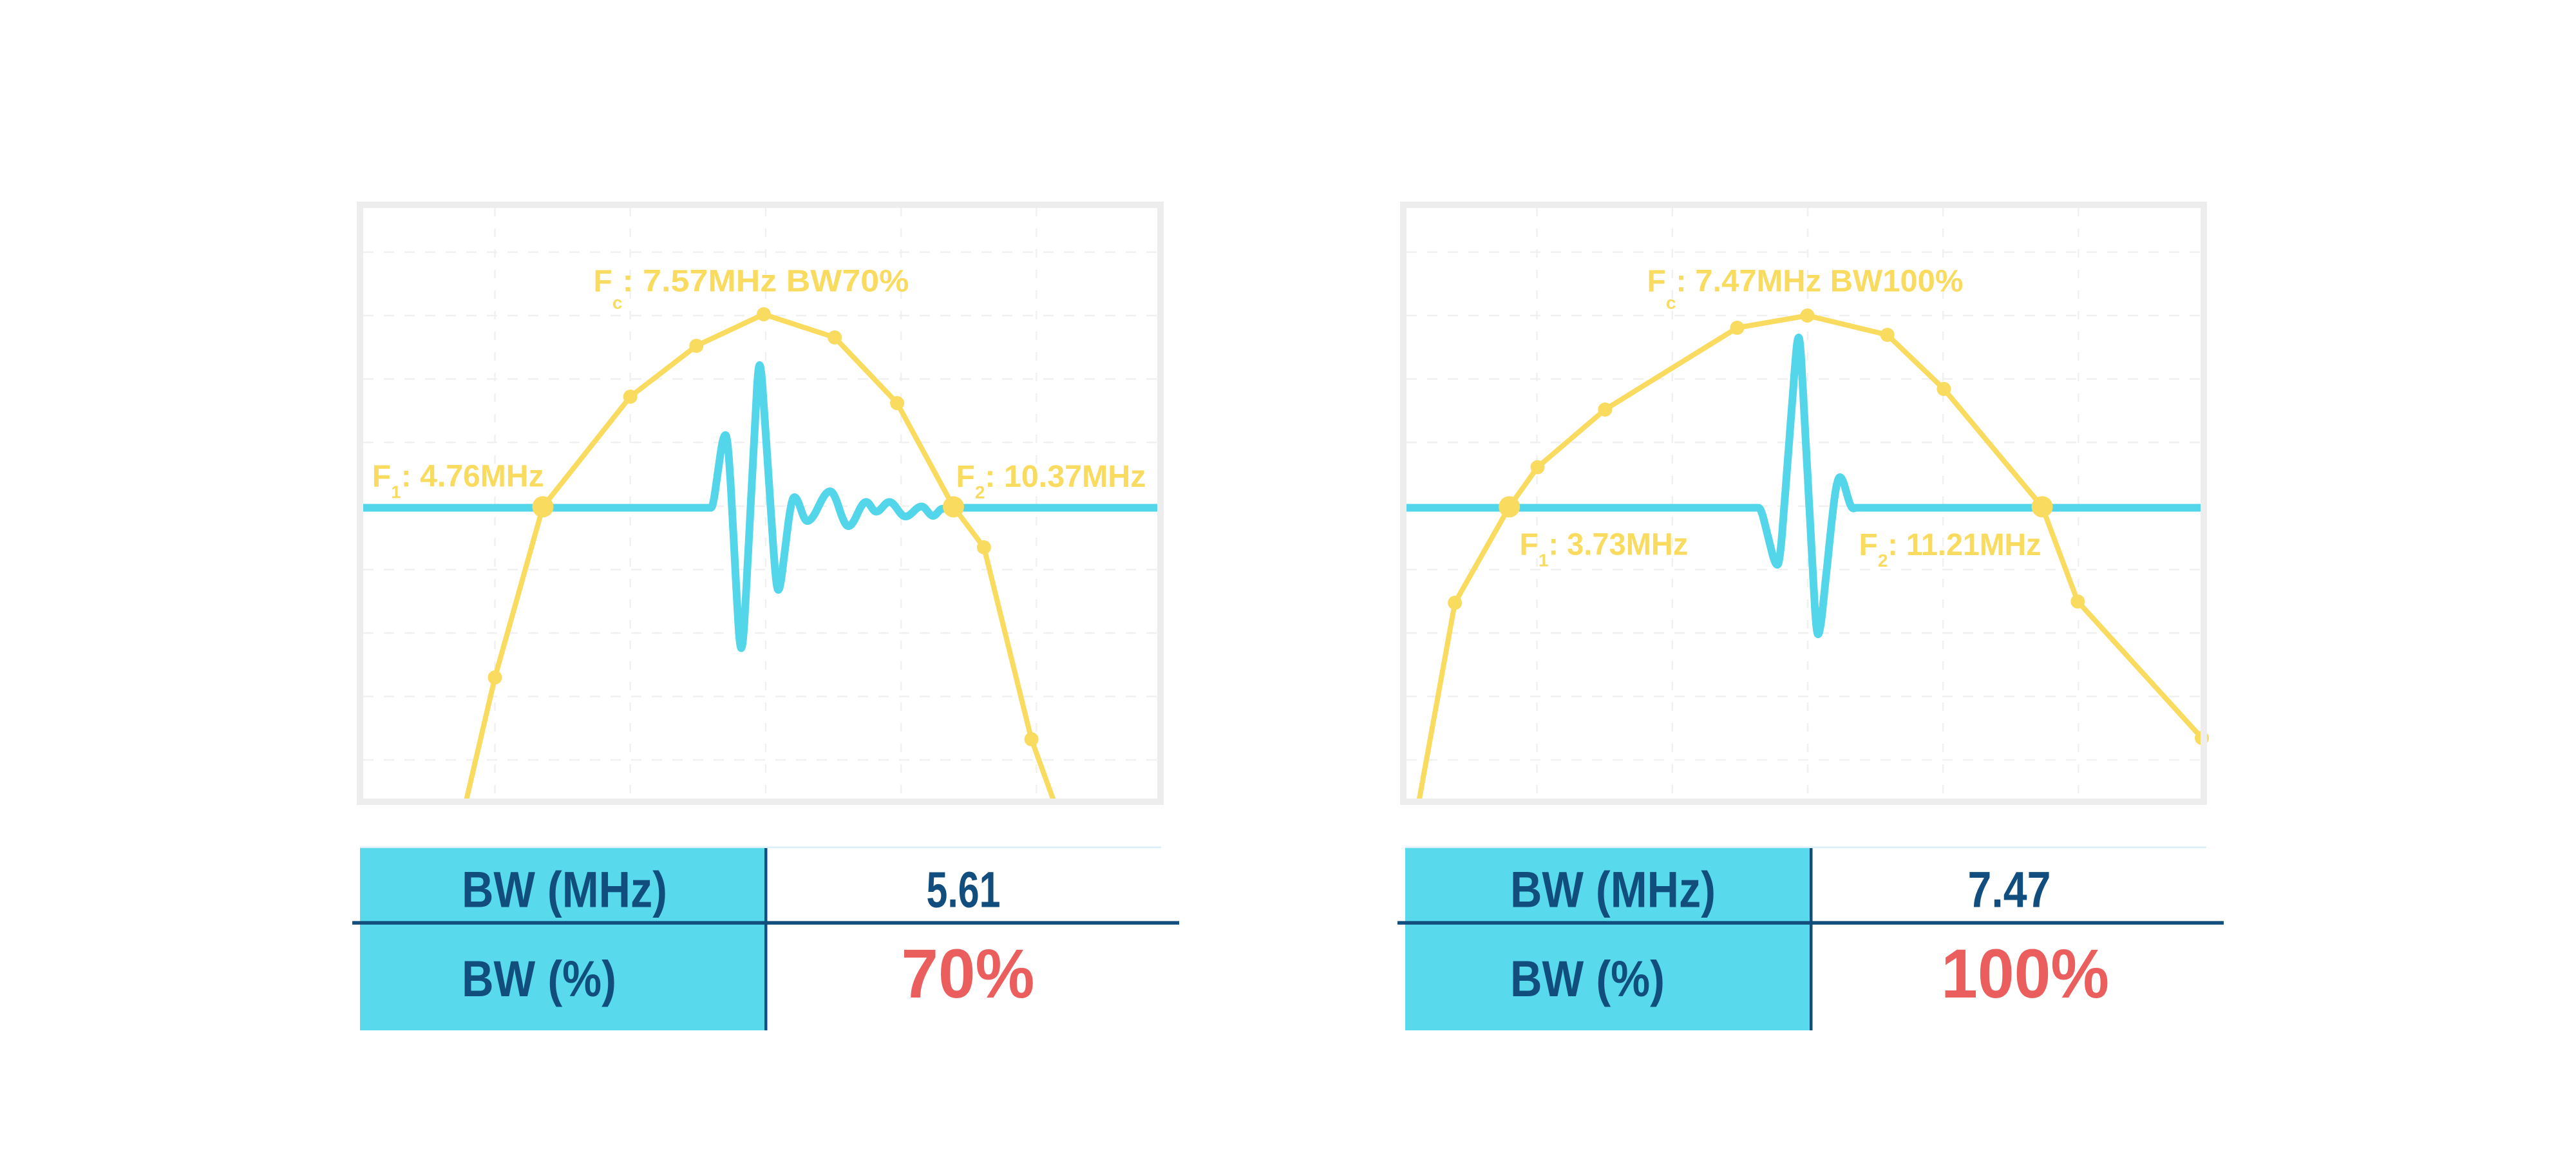 The height and width of the screenshot is (1154, 2576). I want to click on svg-text: 100%, so click(2025, 973).